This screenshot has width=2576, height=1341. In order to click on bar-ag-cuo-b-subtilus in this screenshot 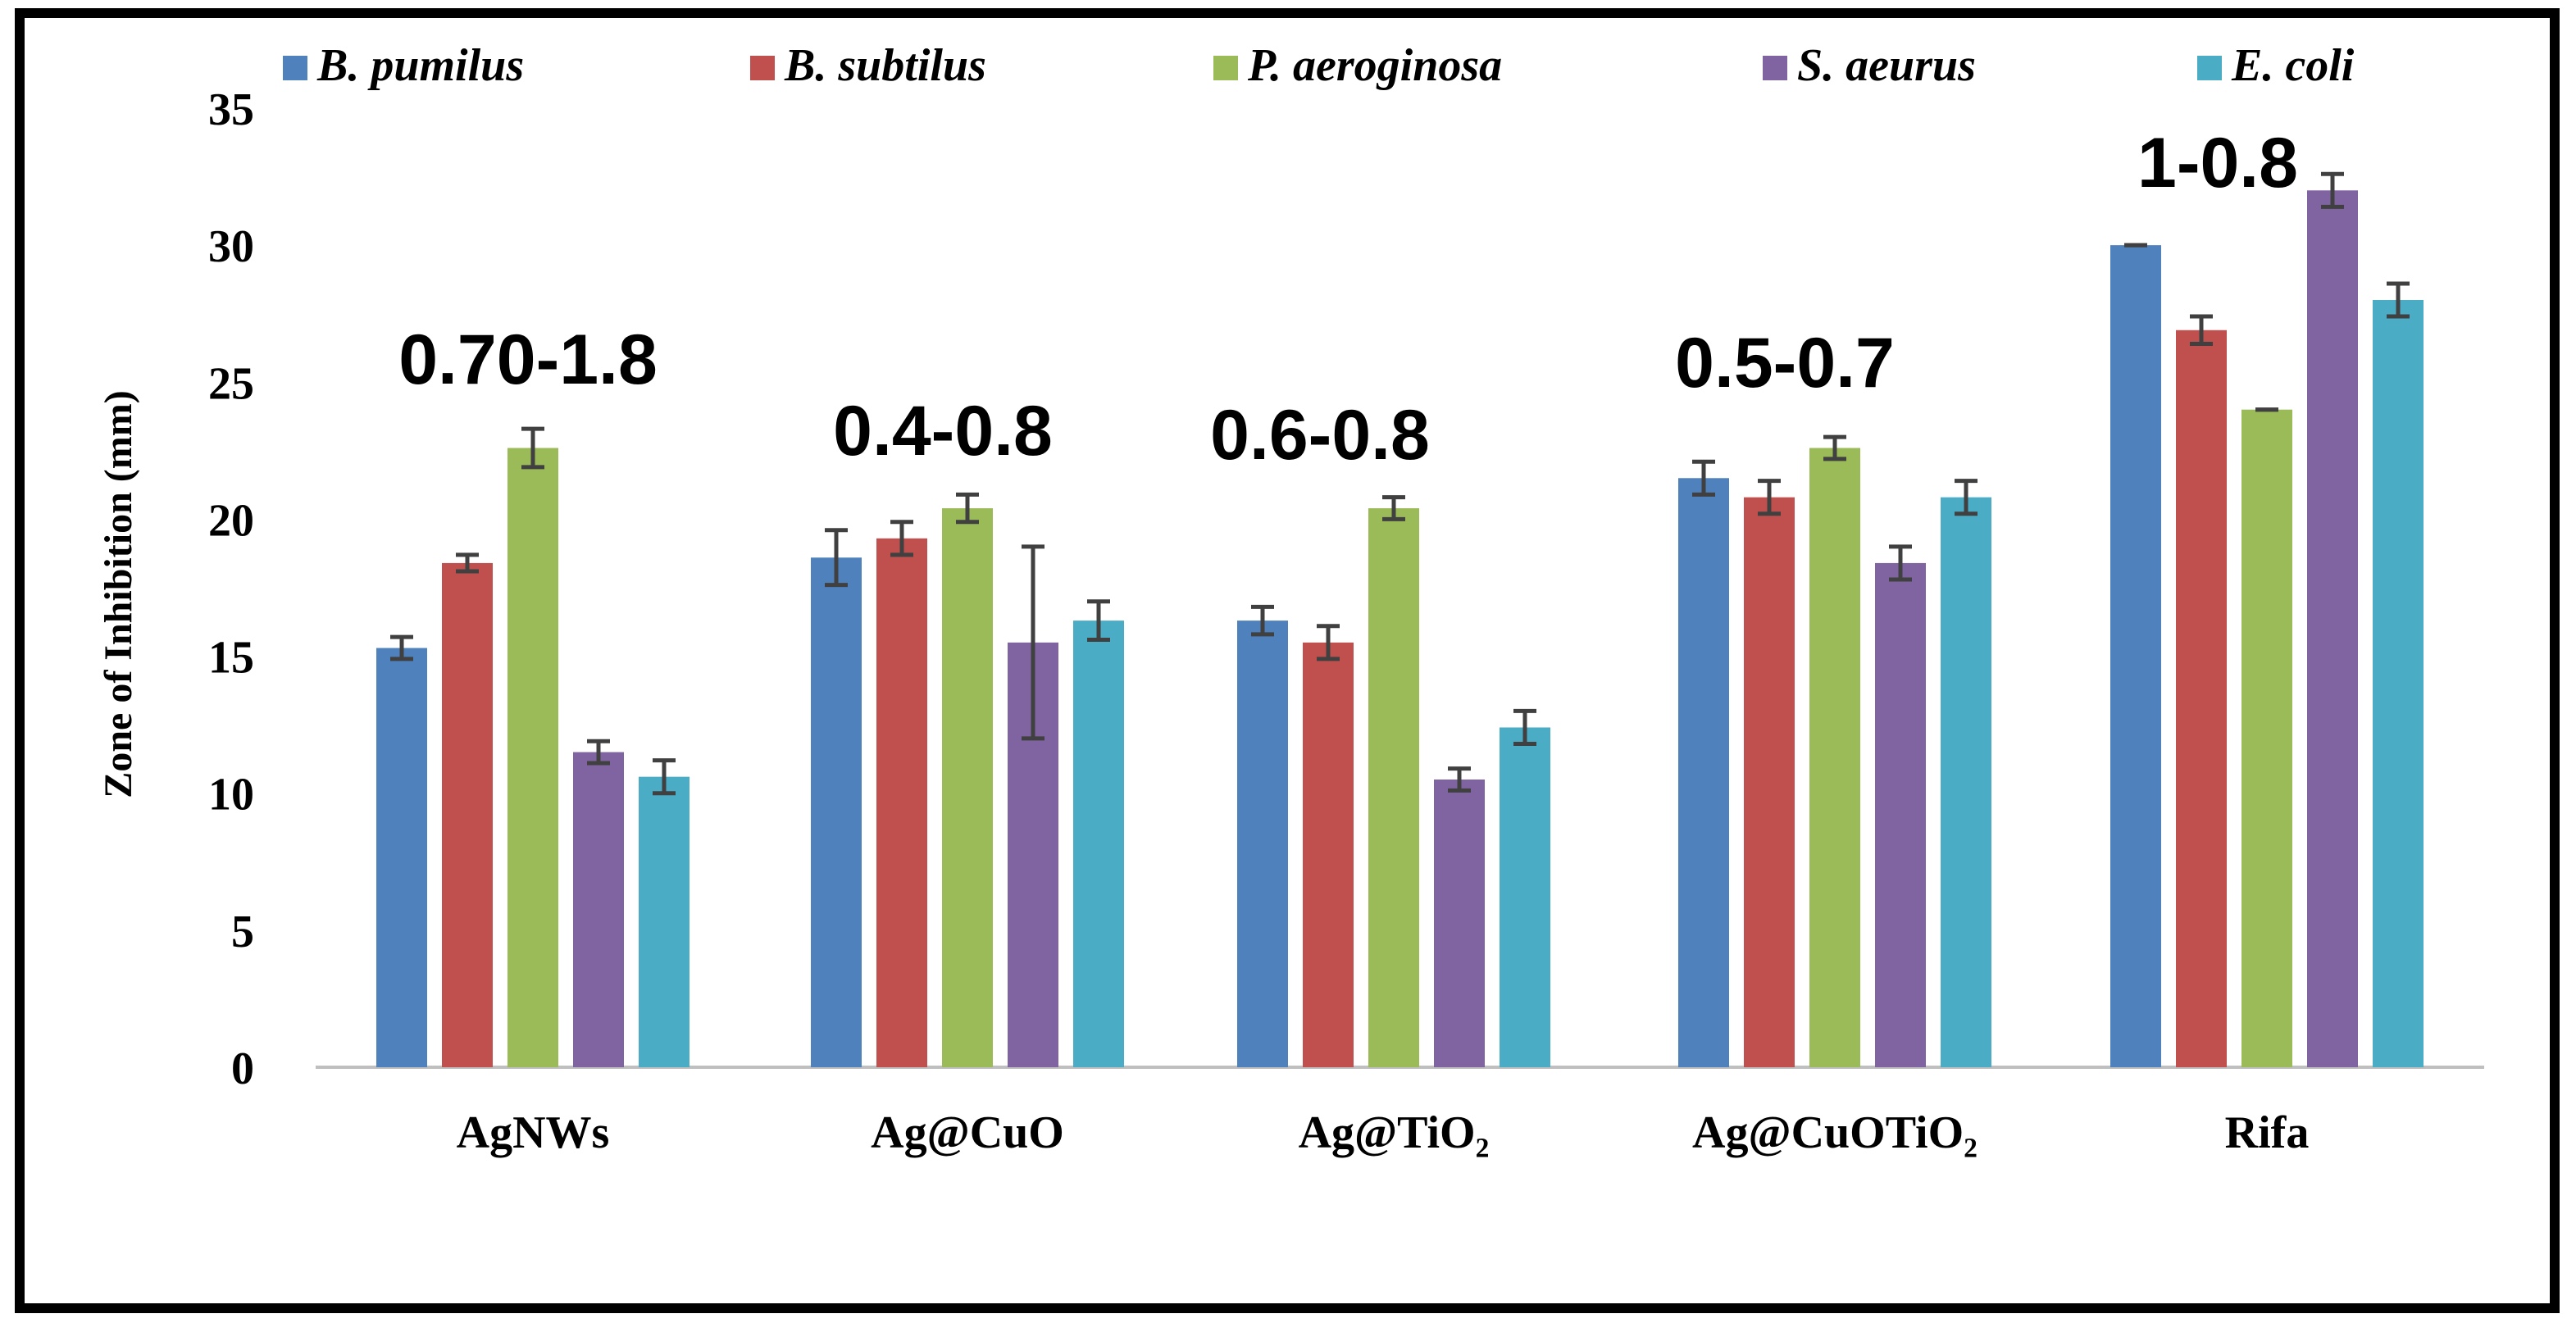, I will do `click(901, 803)`.